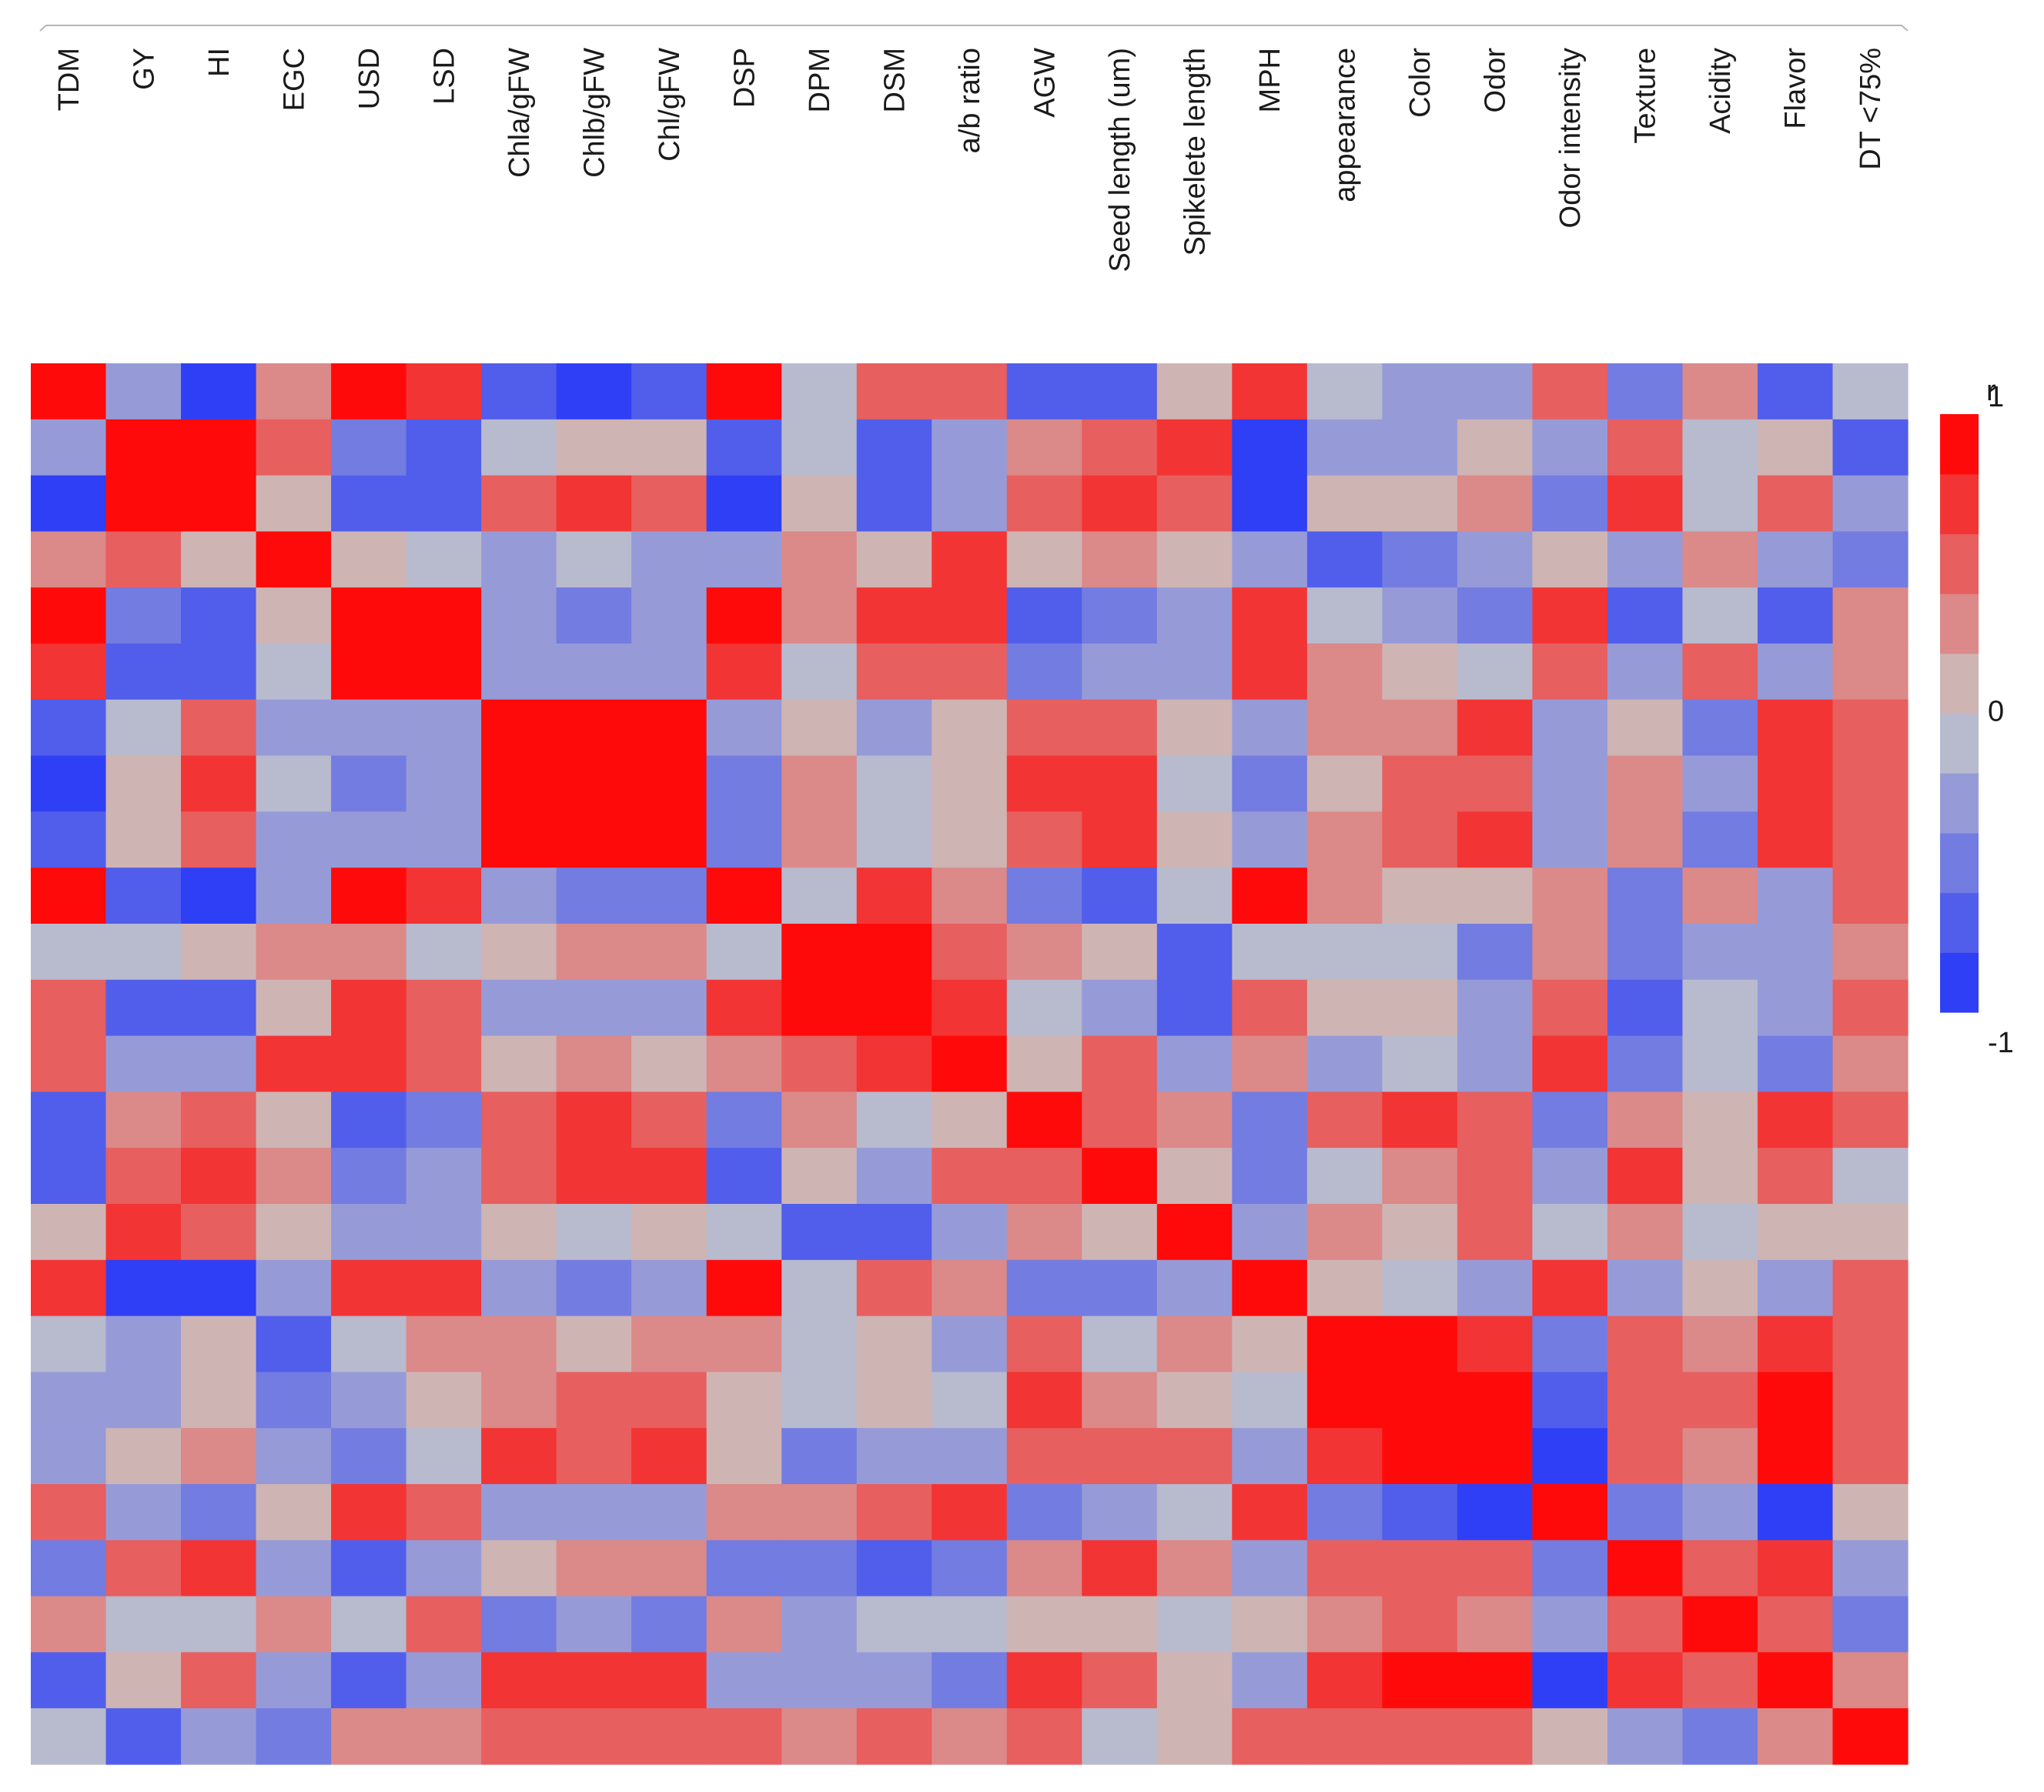 The image size is (2044, 1792). Describe the element at coordinates (1796, 88) in the screenshot. I see `column-label: Flavor` at that location.